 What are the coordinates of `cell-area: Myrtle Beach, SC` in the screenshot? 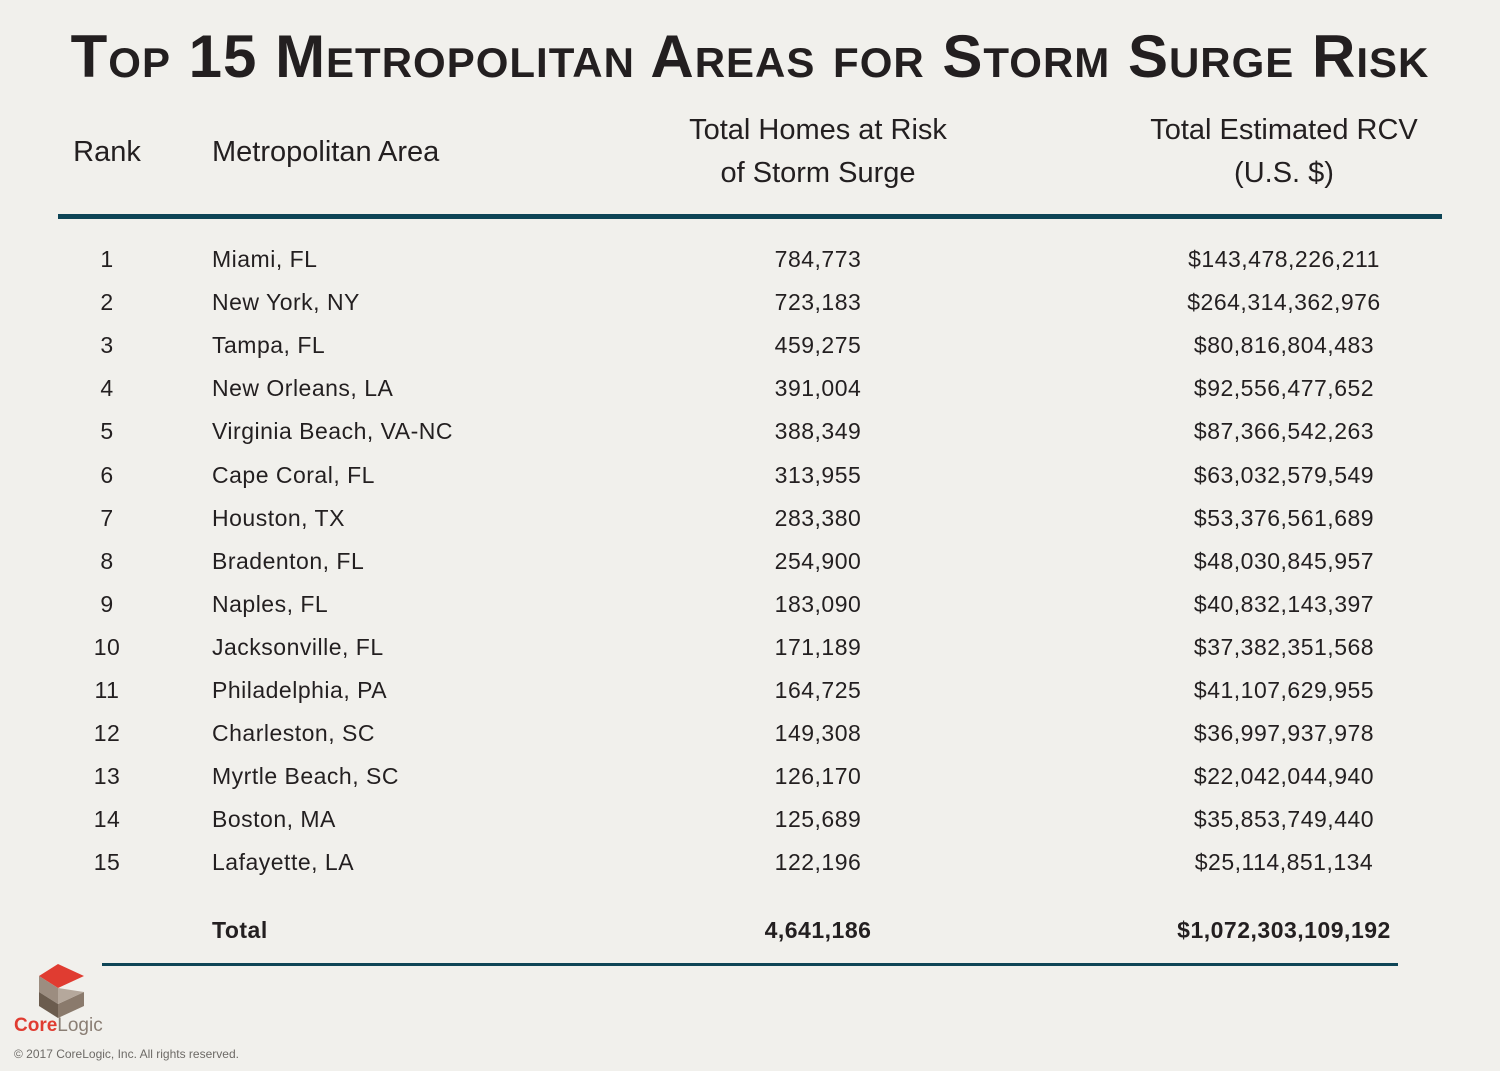 It's located at (305, 776).